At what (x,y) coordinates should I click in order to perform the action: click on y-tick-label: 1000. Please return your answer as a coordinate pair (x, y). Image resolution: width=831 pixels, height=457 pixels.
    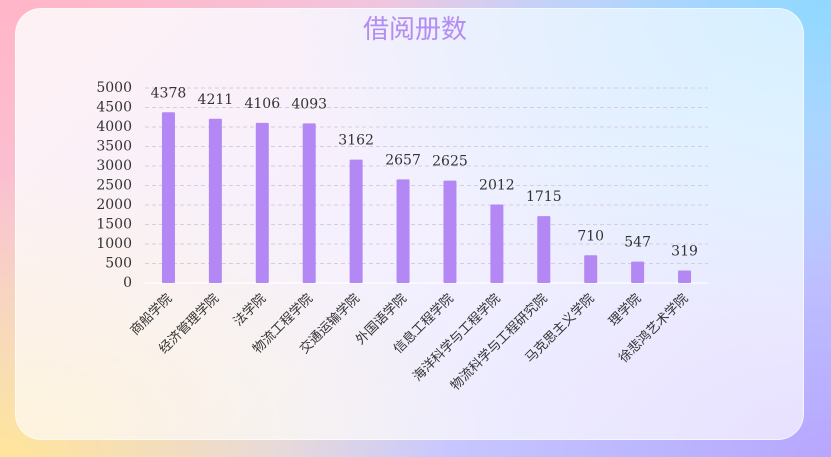
    Looking at the image, I should click on (114, 244).